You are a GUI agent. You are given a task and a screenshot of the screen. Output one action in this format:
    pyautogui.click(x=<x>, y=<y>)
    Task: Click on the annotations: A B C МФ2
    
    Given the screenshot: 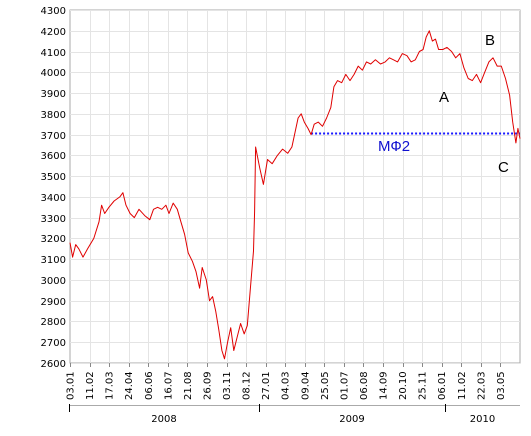 What is the action you would take?
    pyautogui.click(x=443, y=104)
    